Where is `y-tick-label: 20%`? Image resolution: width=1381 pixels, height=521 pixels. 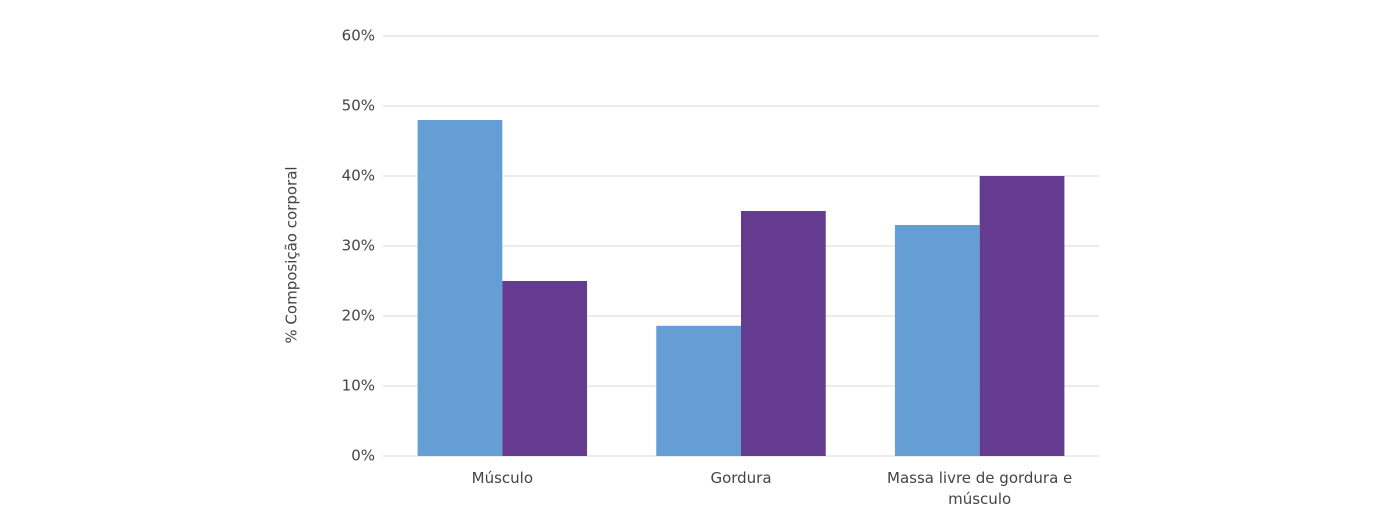 y-tick-label: 20% is located at coordinates (358, 316).